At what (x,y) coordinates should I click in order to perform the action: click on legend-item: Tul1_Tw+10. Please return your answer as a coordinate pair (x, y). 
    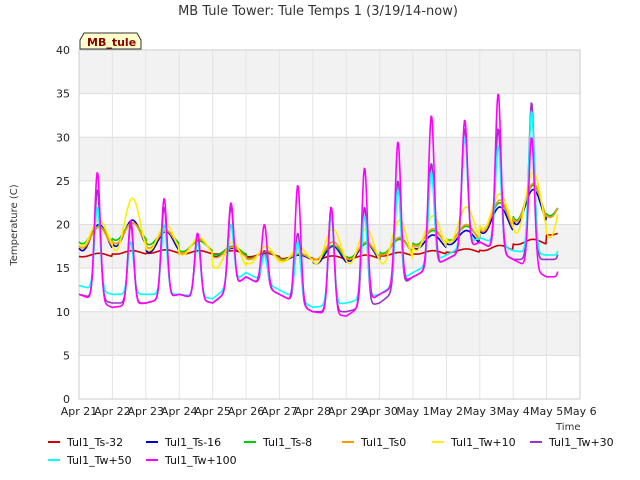
    Looking at the image, I should click on (474, 442).